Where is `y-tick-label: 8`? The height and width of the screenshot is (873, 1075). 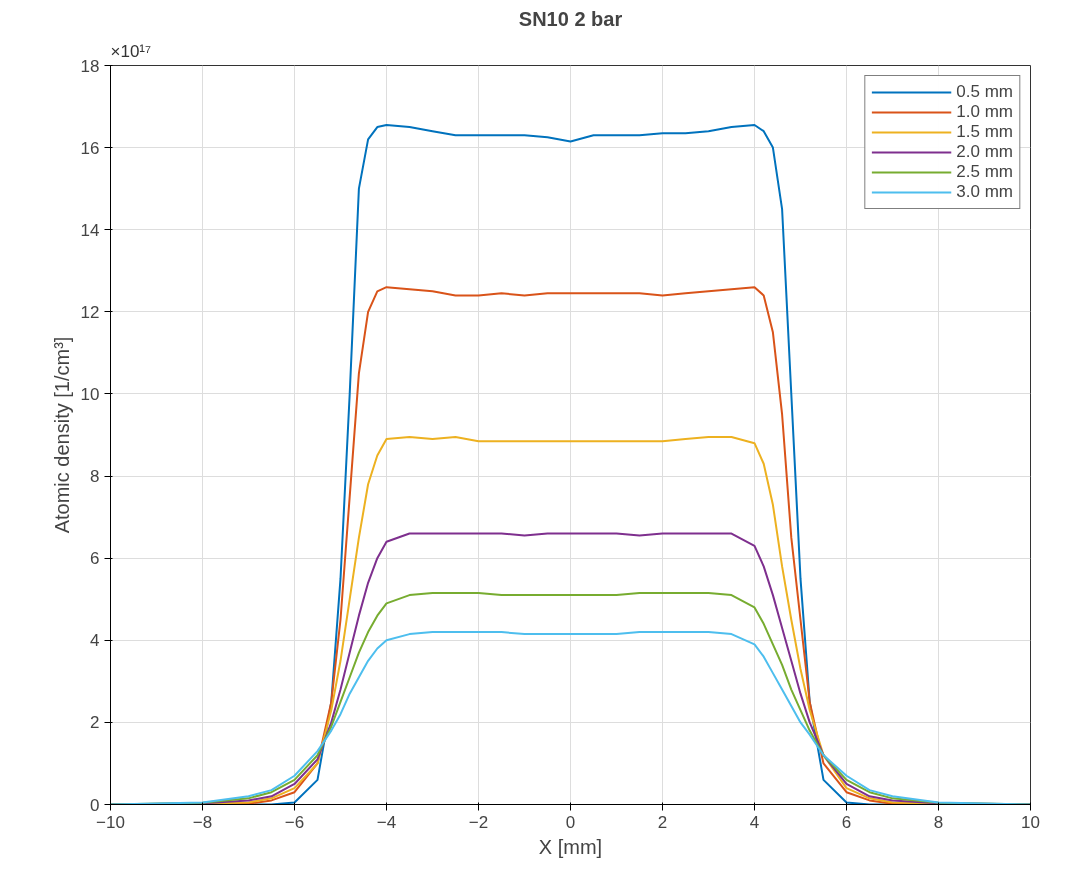
y-tick-label: 8 is located at coordinates (95, 477).